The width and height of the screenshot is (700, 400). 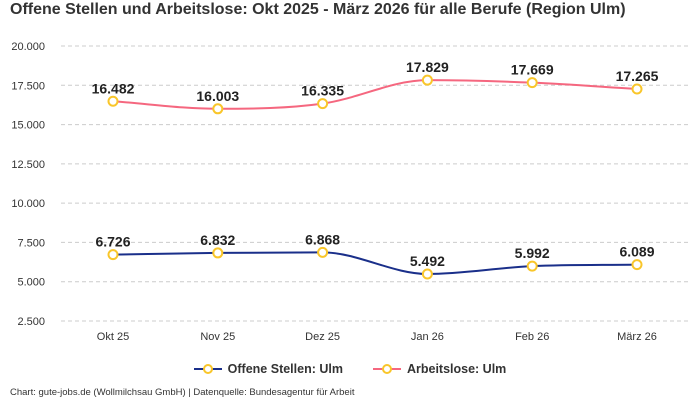 What do you see at coordinates (28, 86) in the screenshot?
I see `y-tick-label: 17.500` at bounding box center [28, 86].